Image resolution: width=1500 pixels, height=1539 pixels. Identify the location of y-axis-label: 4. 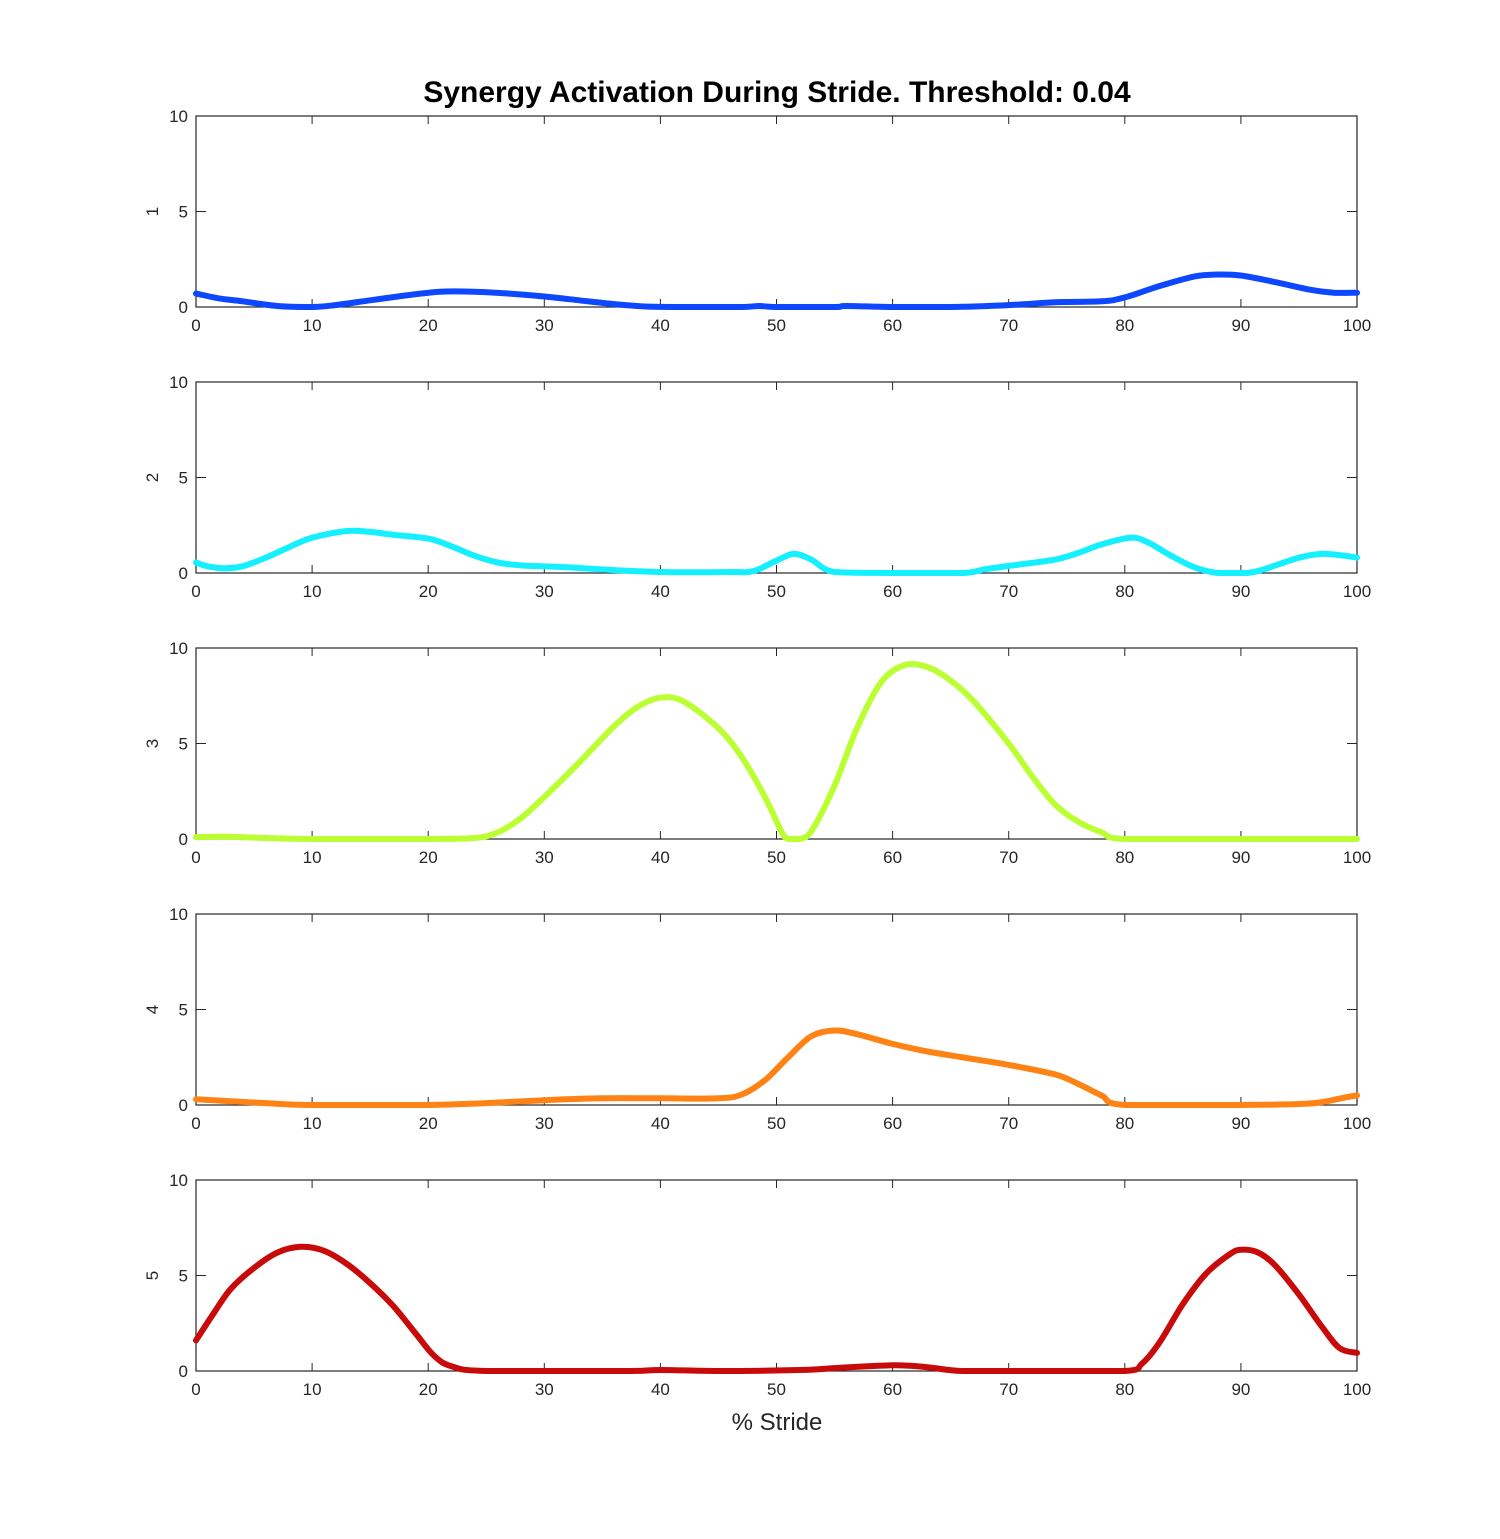
(152, 1009).